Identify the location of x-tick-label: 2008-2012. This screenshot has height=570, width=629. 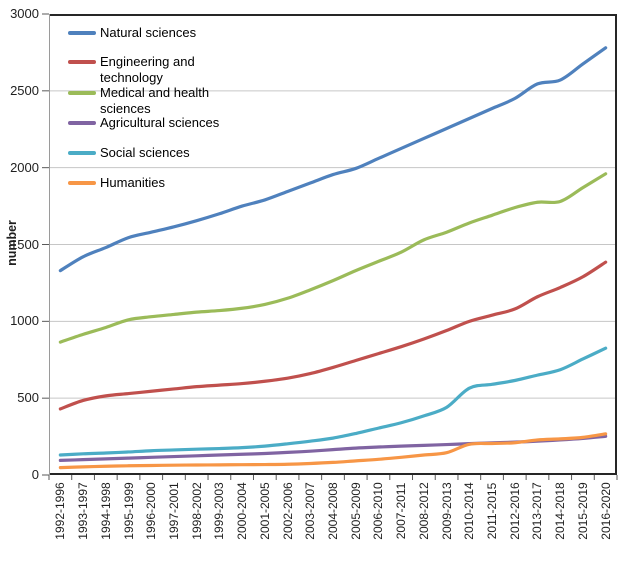
(423, 511).